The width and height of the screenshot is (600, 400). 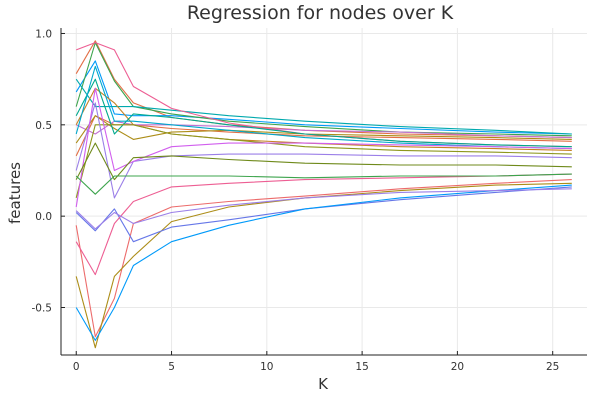 I want to click on x-tick-label: 25, so click(x=552, y=367).